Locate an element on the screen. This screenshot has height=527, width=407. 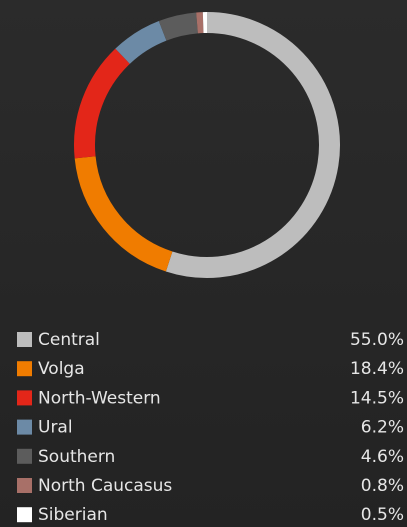
legend-value: 6.2% is located at coordinates (382, 428).